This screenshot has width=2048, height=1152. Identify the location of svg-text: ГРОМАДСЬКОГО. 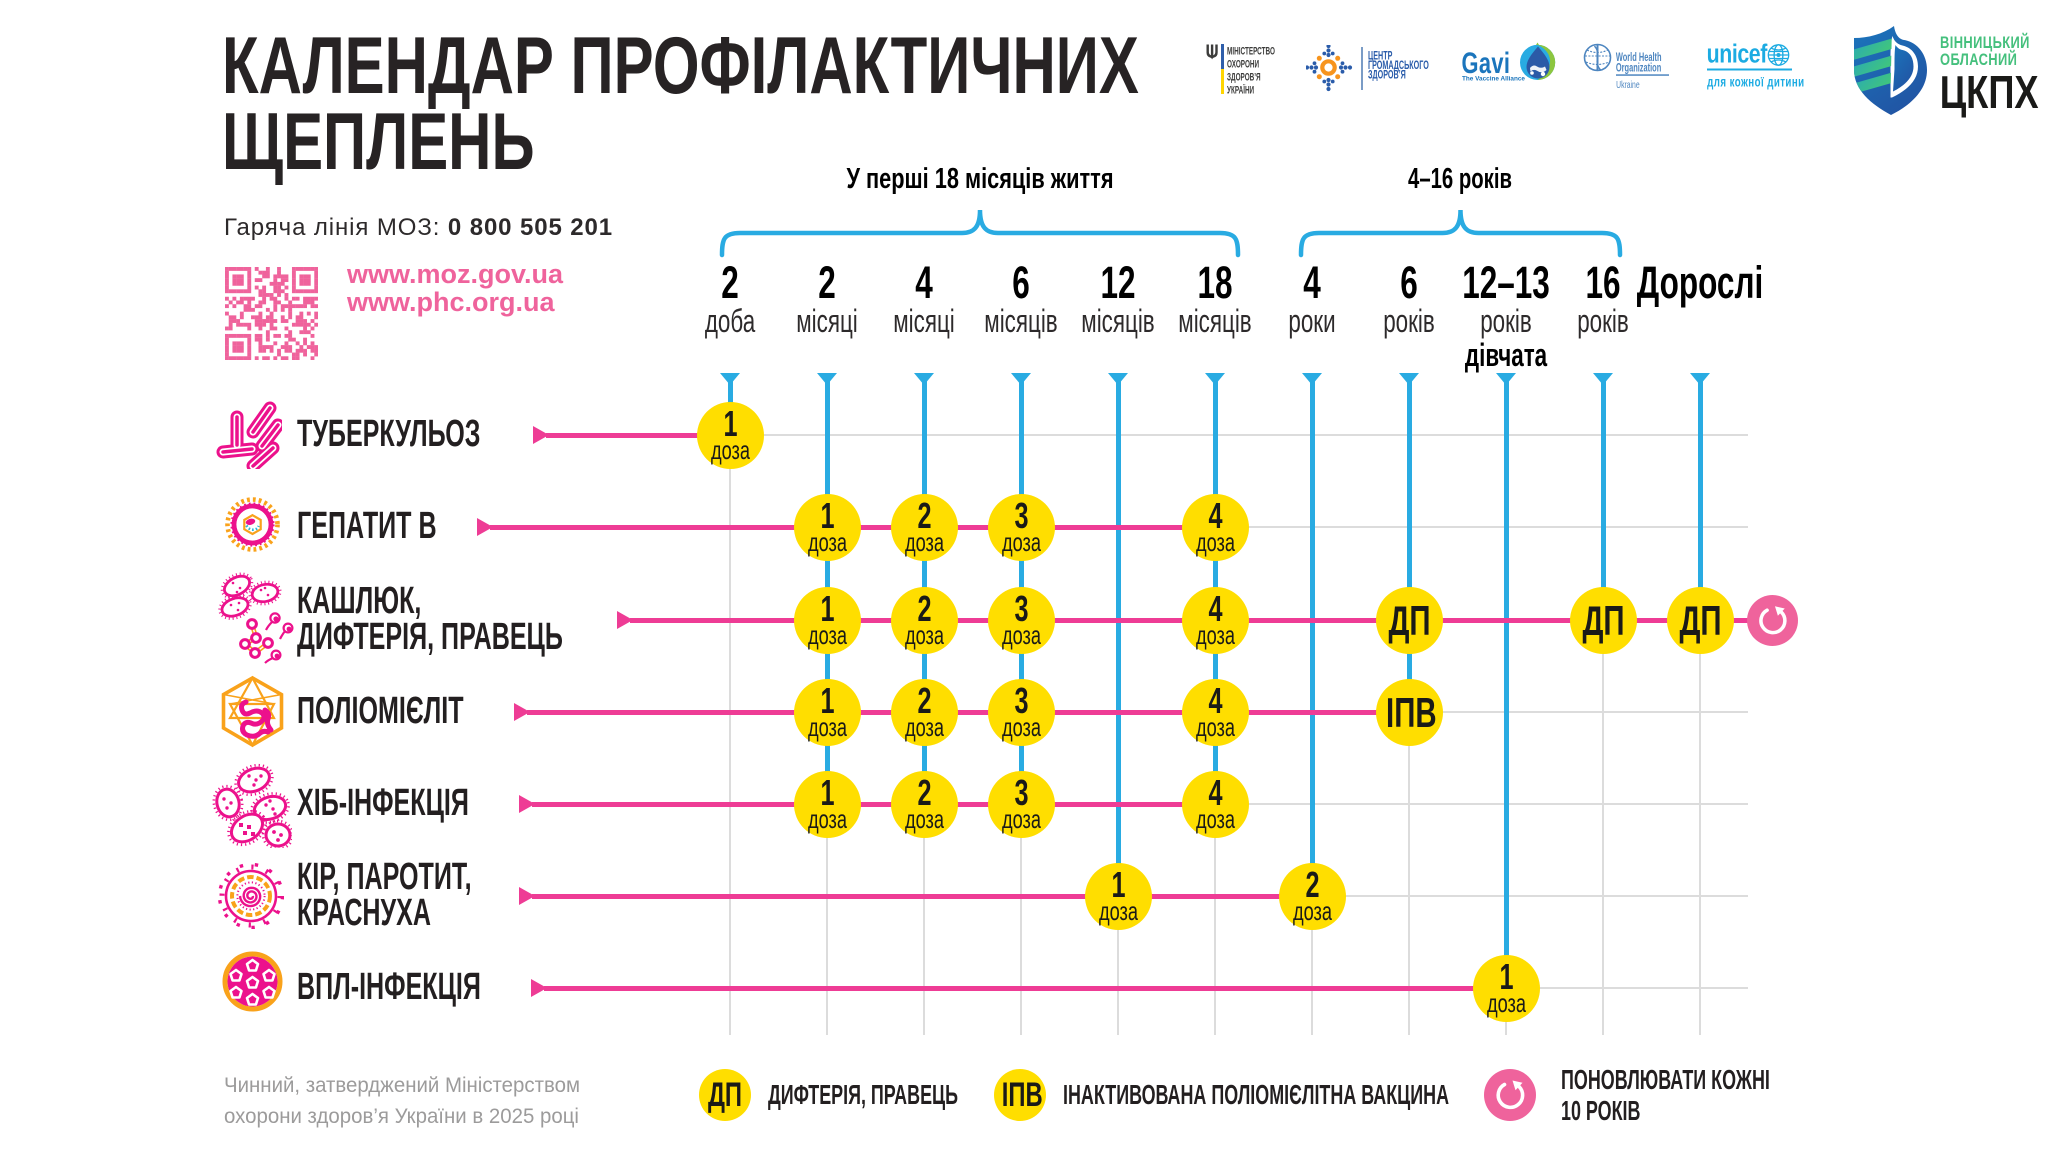
(1398, 65).